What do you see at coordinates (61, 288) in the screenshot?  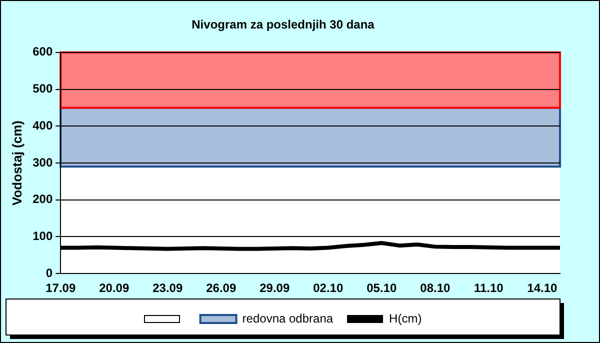 I see `x-tick-label: 17.09` at bounding box center [61, 288].